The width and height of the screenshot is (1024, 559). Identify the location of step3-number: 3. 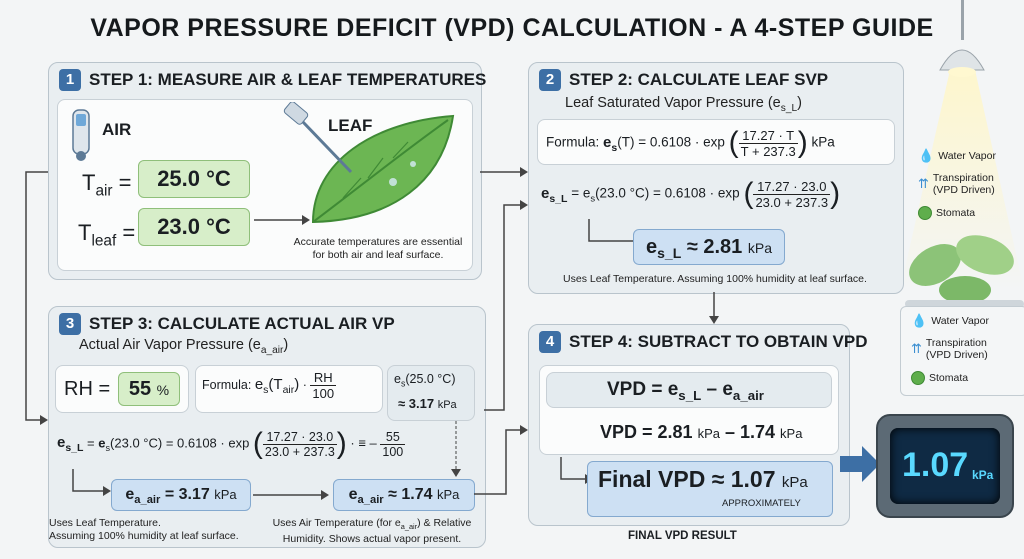
(70, 324).